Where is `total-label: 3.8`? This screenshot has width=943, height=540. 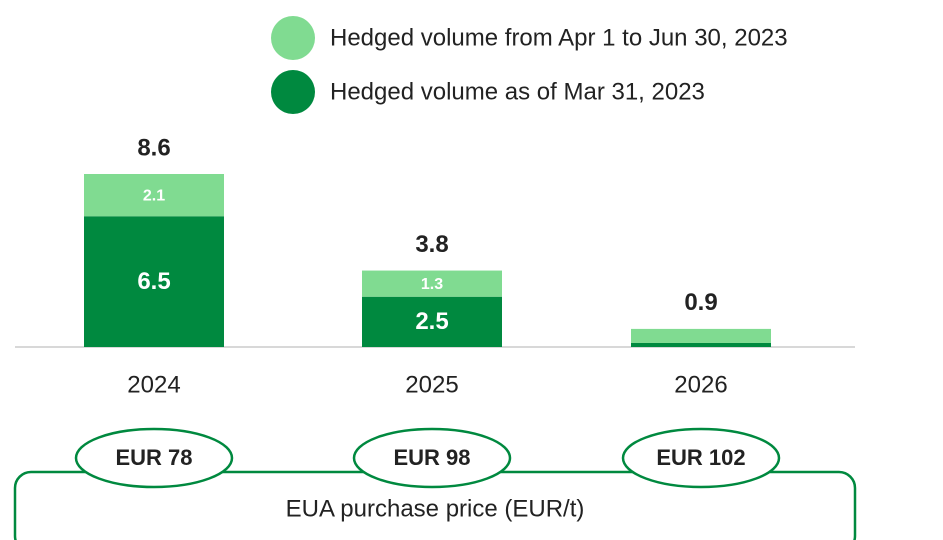 total-label: 3.8 is located at coordinates (431, 244).